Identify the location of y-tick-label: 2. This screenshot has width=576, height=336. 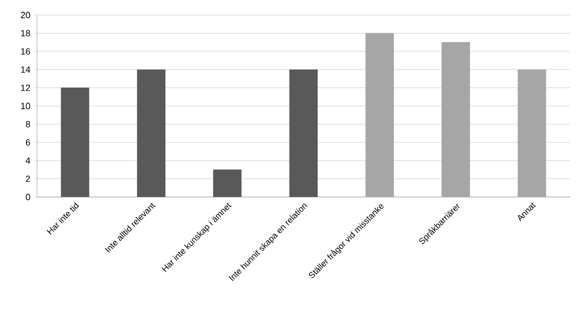
(28, 179).